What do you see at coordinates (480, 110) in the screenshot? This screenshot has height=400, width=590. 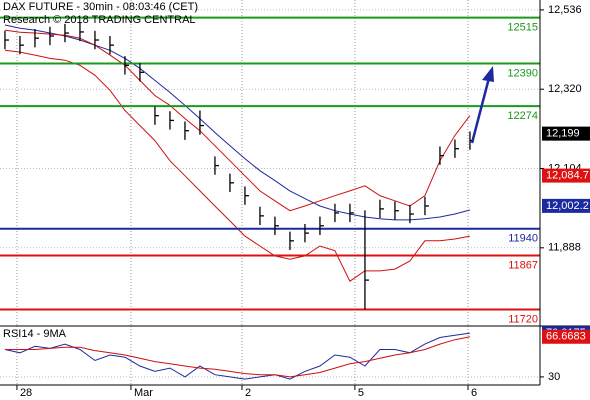 I see `forecast-arrow` at bounding box center [480, 110].